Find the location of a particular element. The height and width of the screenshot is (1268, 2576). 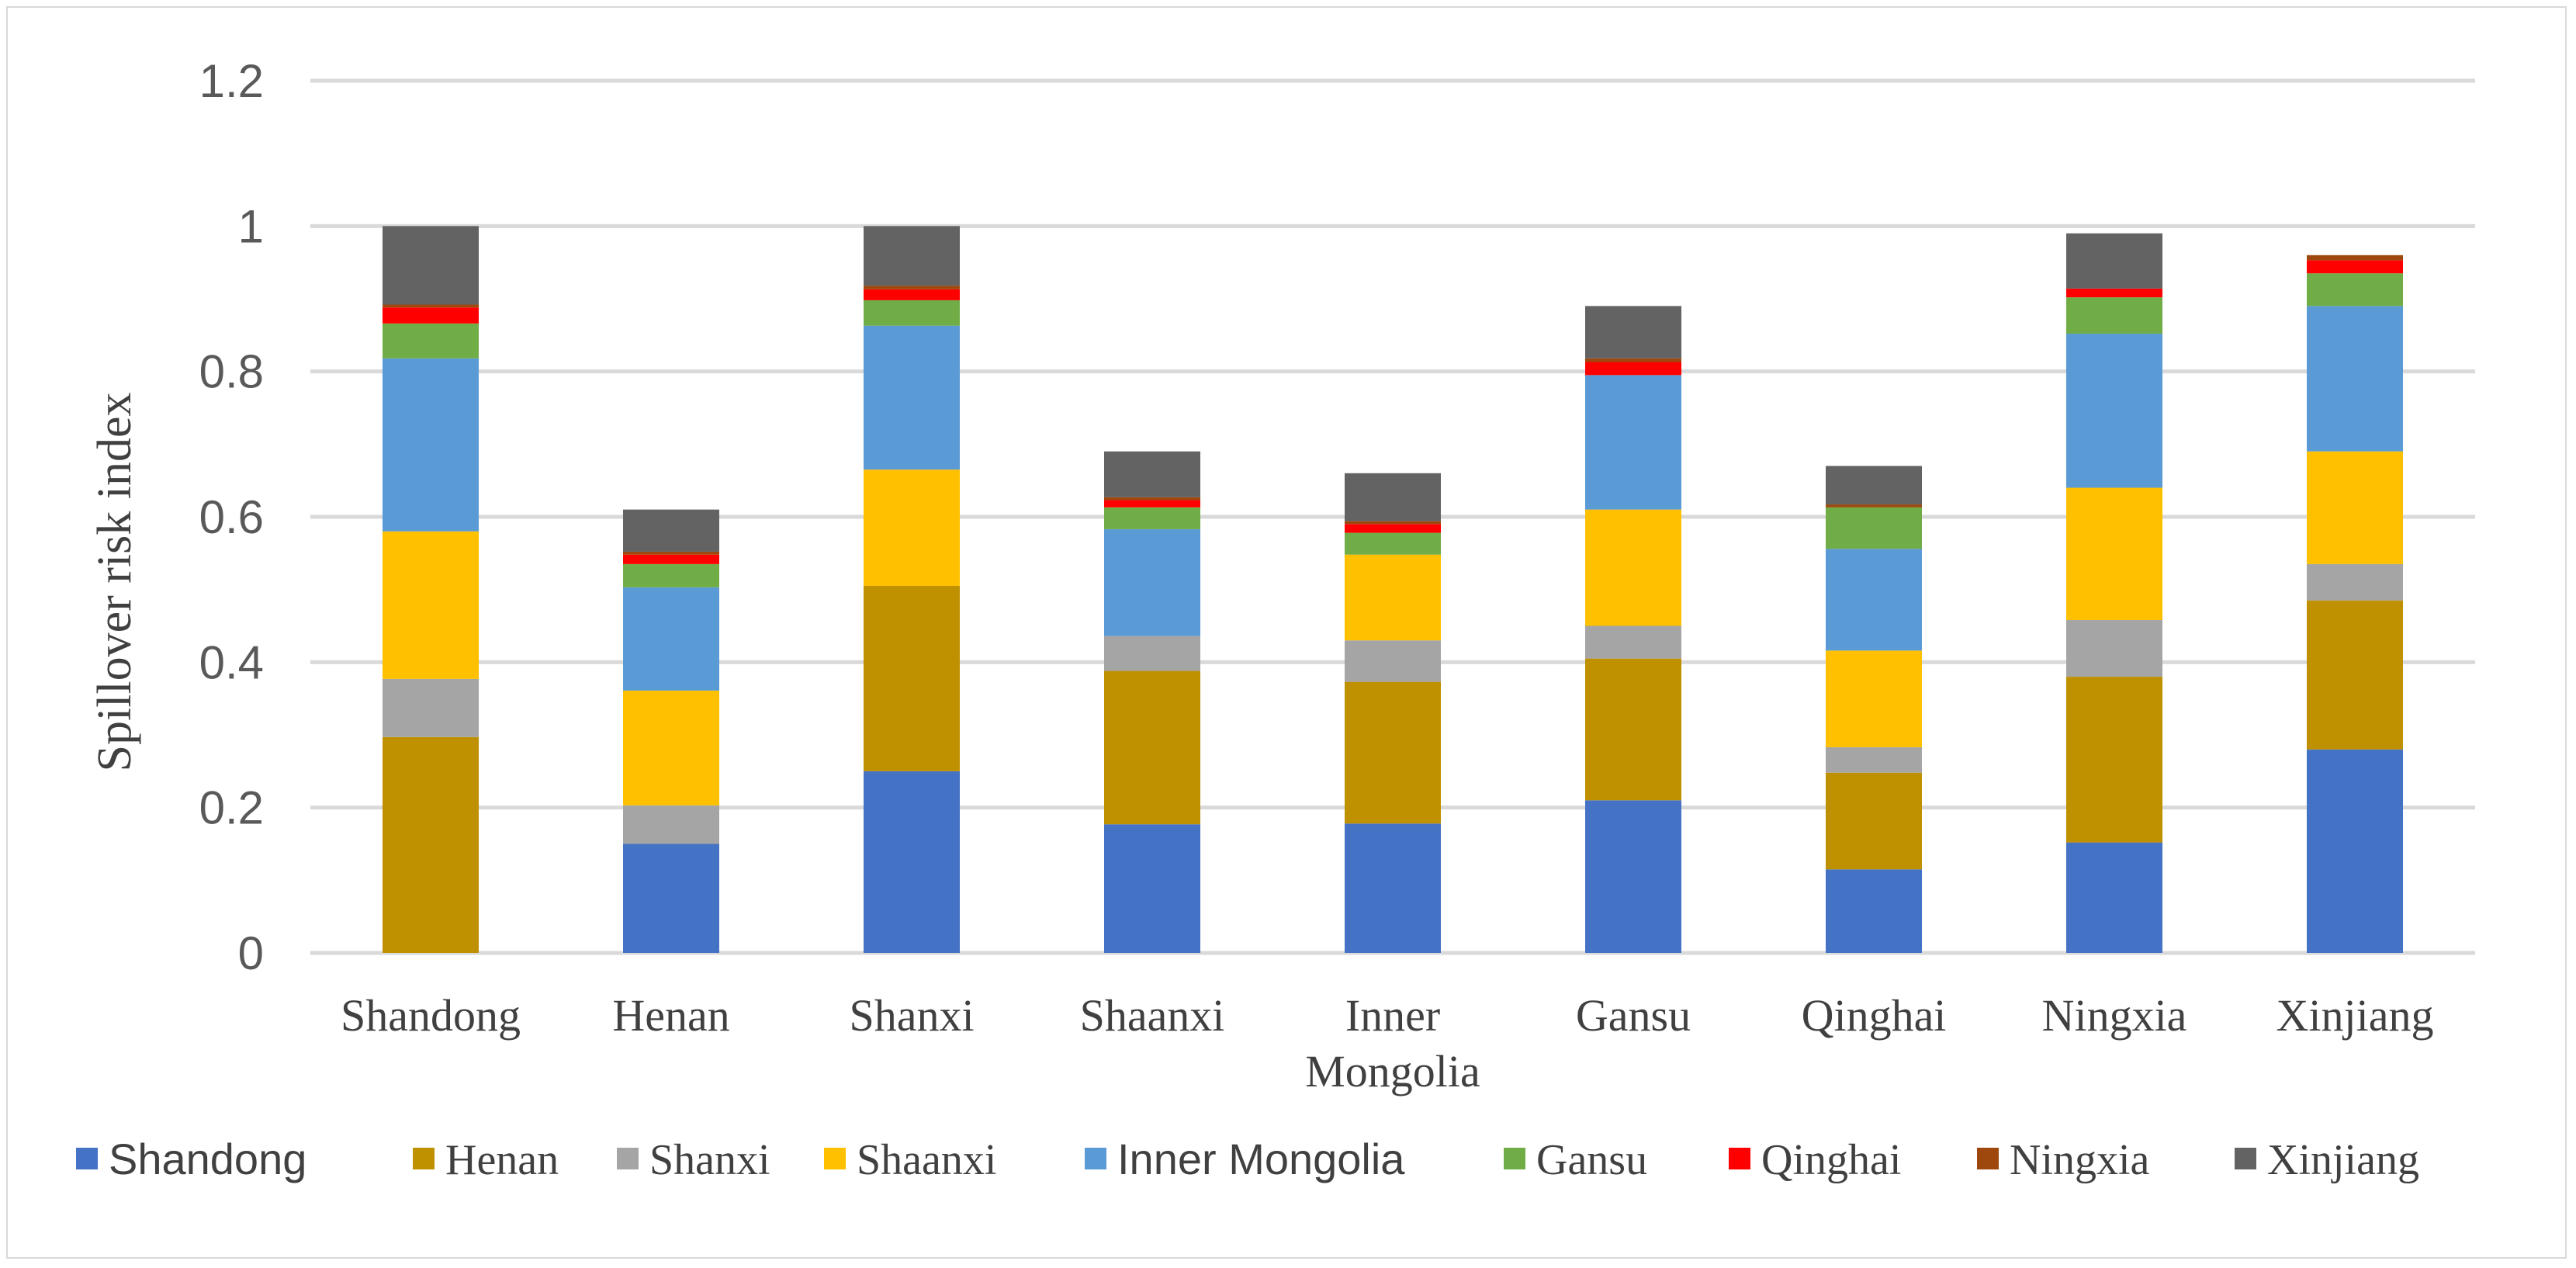

x-category-label: Qinghai is located at coordinates (1874, 1015).